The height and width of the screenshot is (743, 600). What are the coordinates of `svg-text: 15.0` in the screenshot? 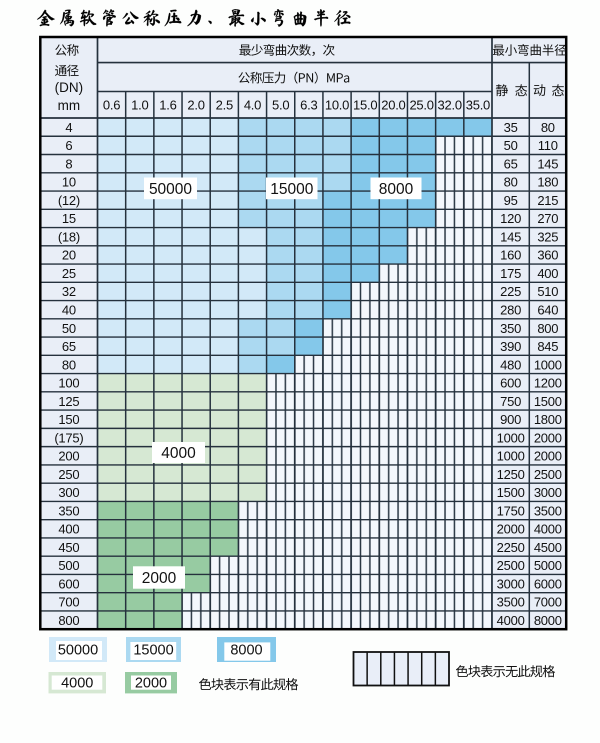 It's located at (365, 105).